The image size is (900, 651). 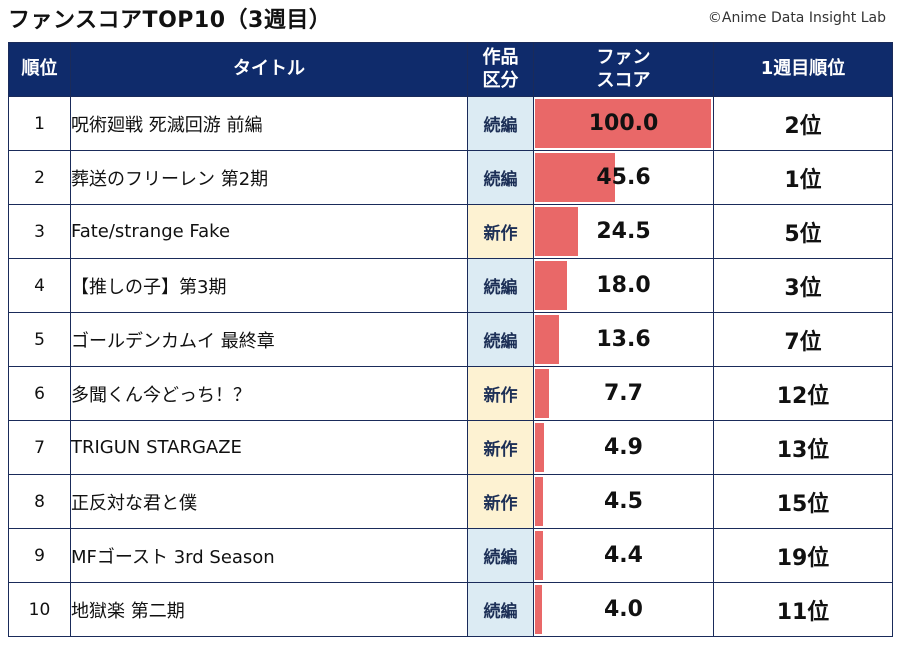 I want to click on week1-rank-cell: 13位, so click(x=803, y=447).